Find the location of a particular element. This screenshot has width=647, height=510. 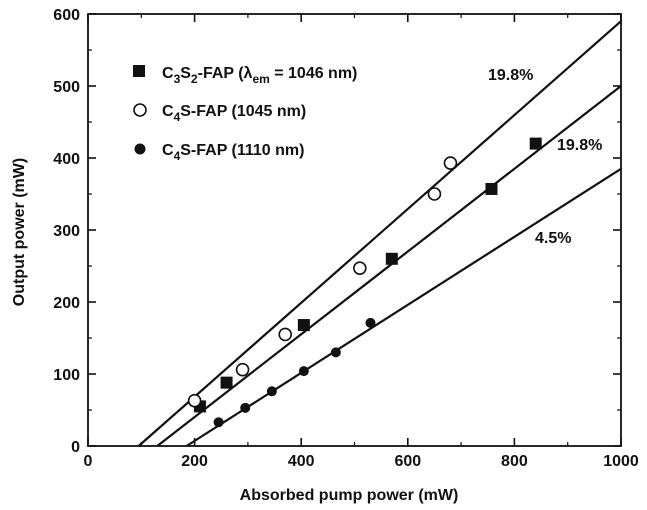

legend-label-c3s2-fap: C3S2-FAP (λem = 1046 nm) is located at coordinates (259, 75).